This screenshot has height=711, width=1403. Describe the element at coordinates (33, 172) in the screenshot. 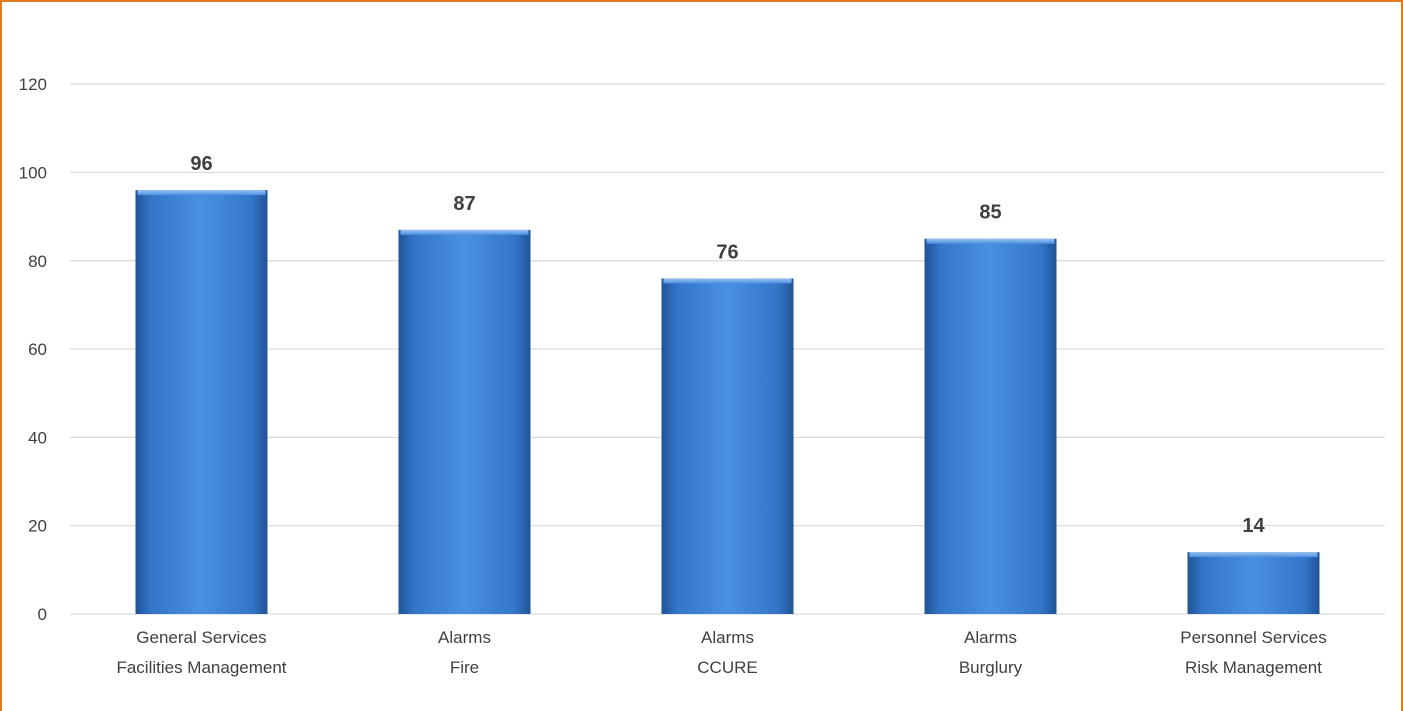

I see `y-tick-label: 100` at that location.